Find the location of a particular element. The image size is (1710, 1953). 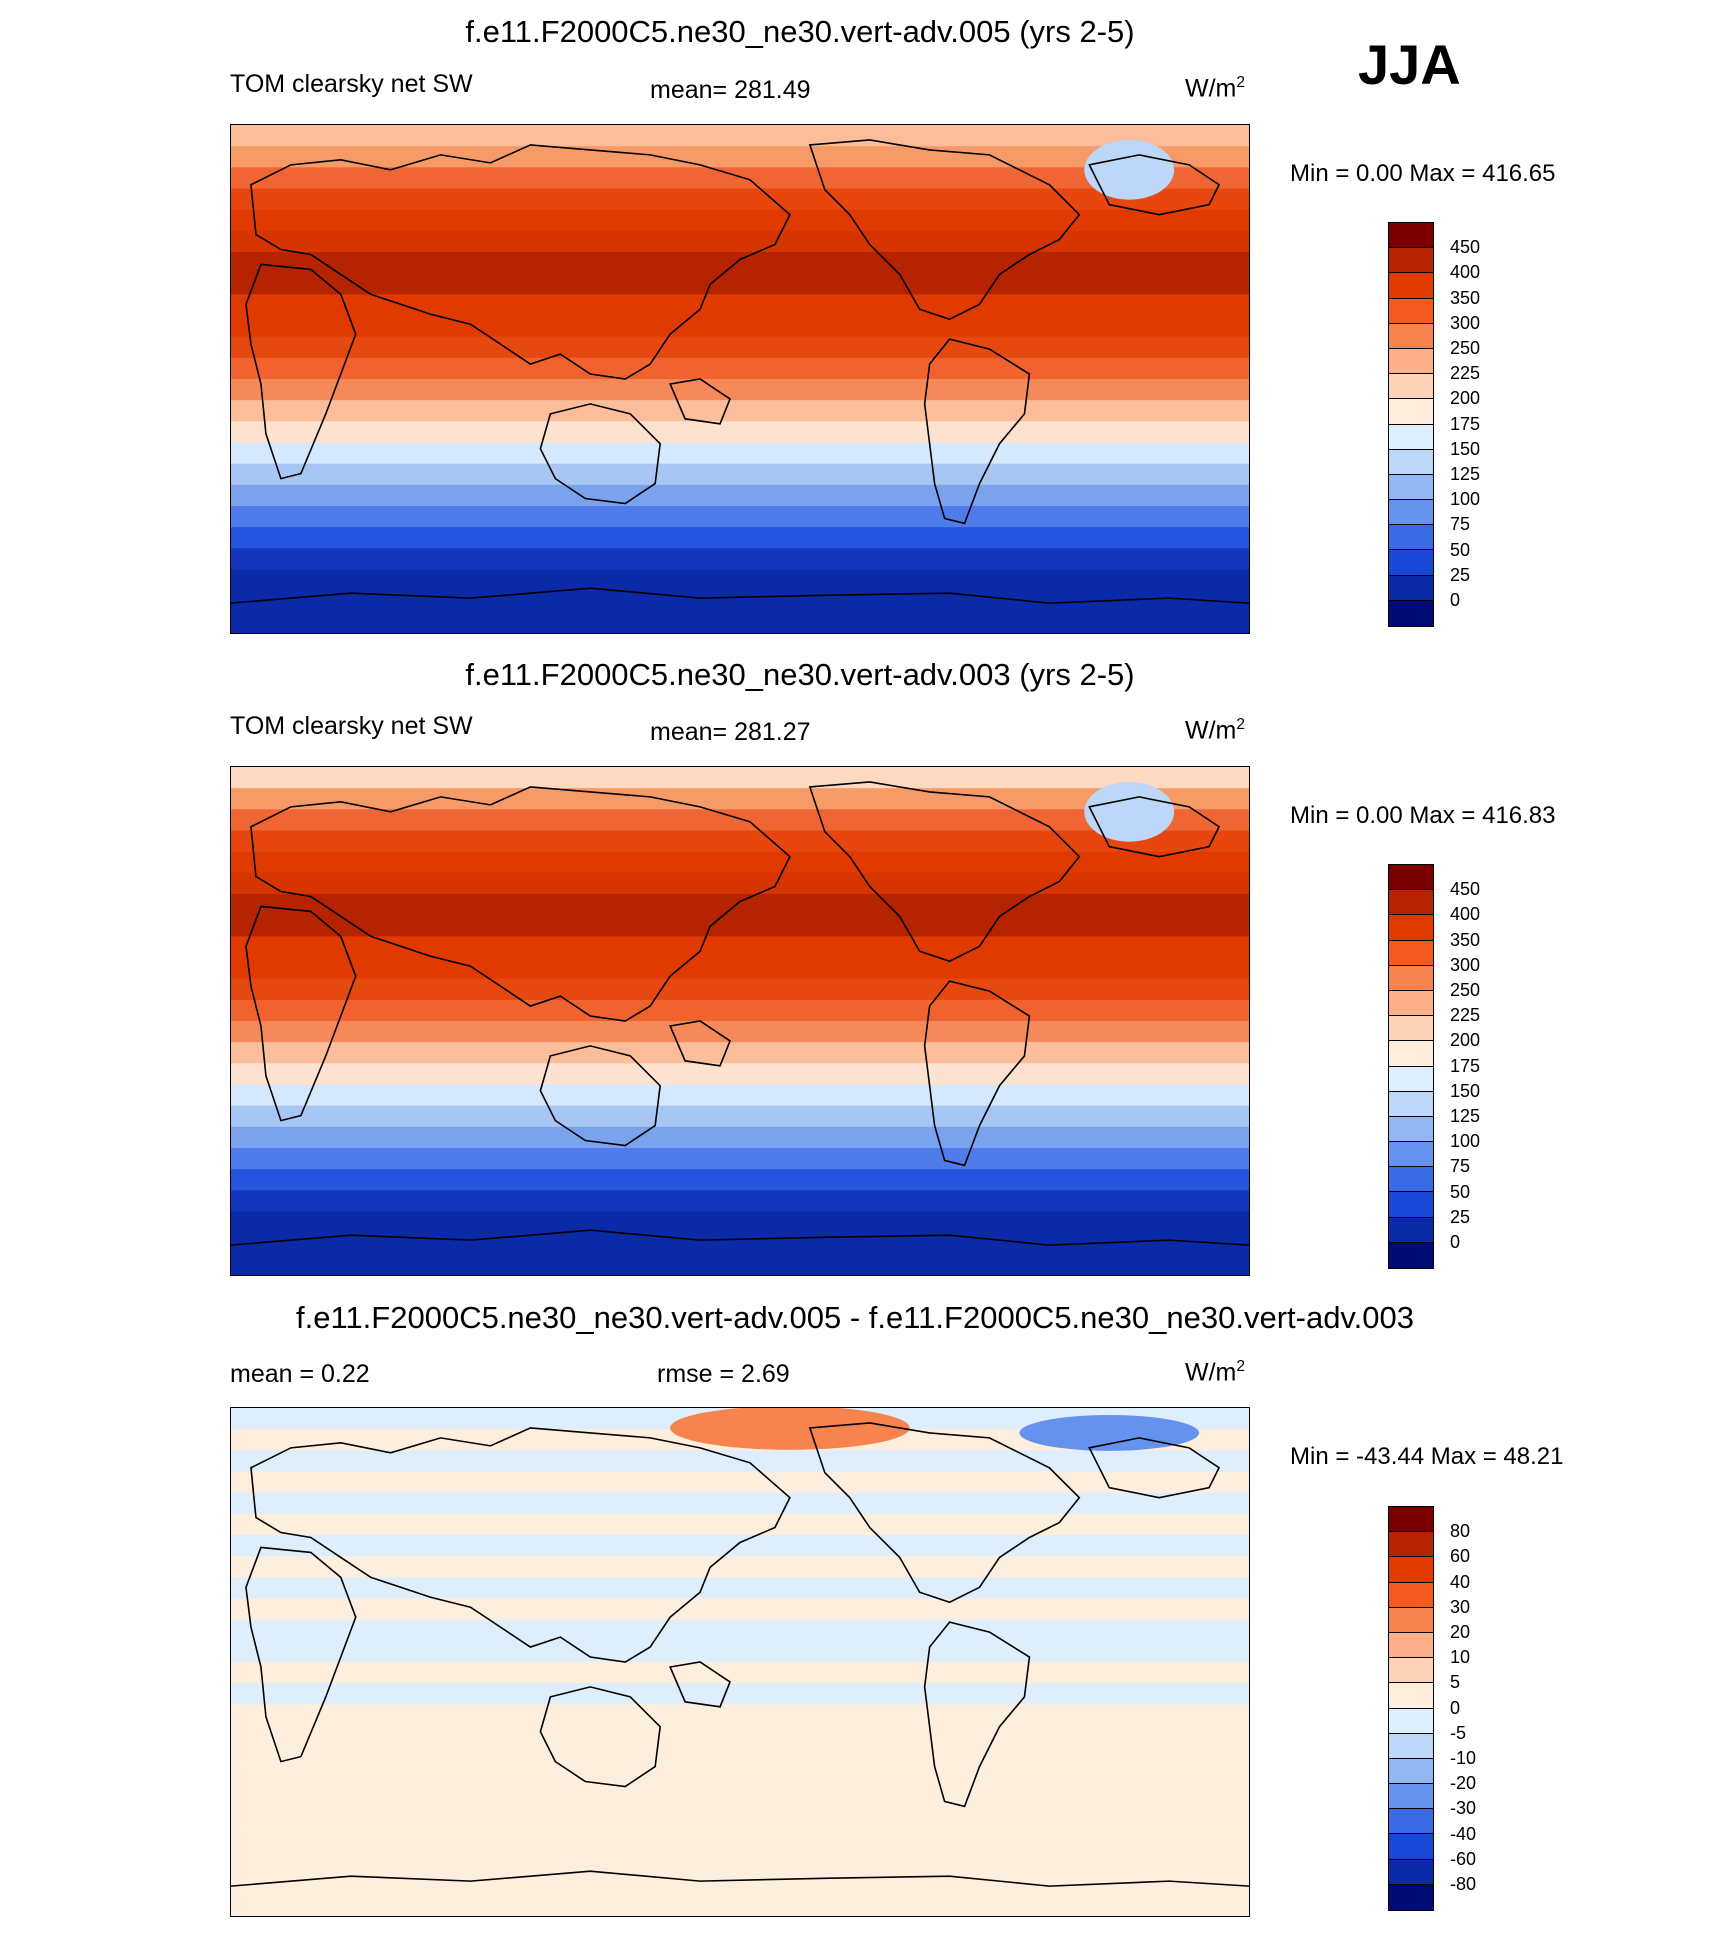

panel-1-mean-label: mean= 281.49 is located at coordinates (730, 90).